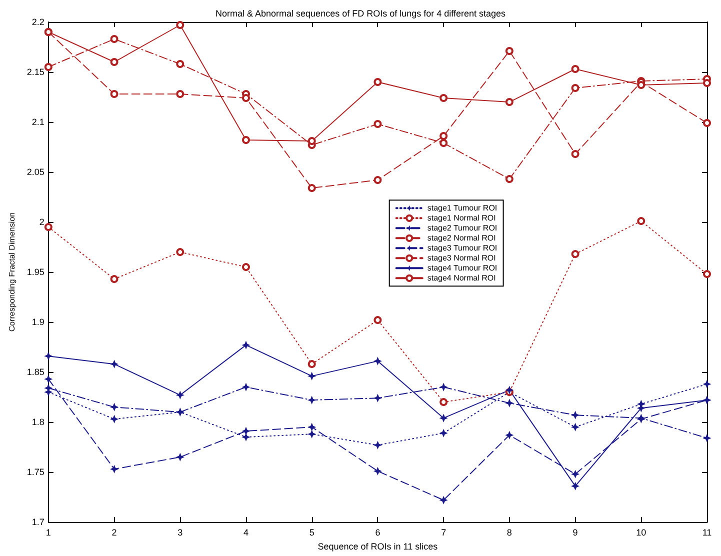 Image resolution: width=721 pixels, height=556 pixels. What do you see at coordinates (48, 533) in the screenshot?
I see `x-tick-label: 1` at bounding box center [48, 533].